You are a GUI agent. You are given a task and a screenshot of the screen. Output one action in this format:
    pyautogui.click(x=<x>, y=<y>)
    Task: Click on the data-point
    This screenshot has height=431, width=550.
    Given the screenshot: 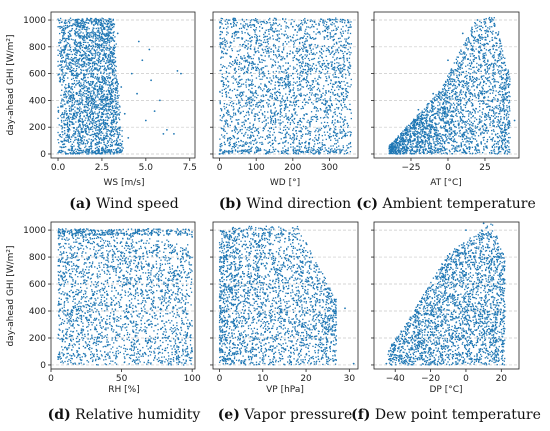 What is the action you would take?
    pyautogui.click(x=145, y=120)
    